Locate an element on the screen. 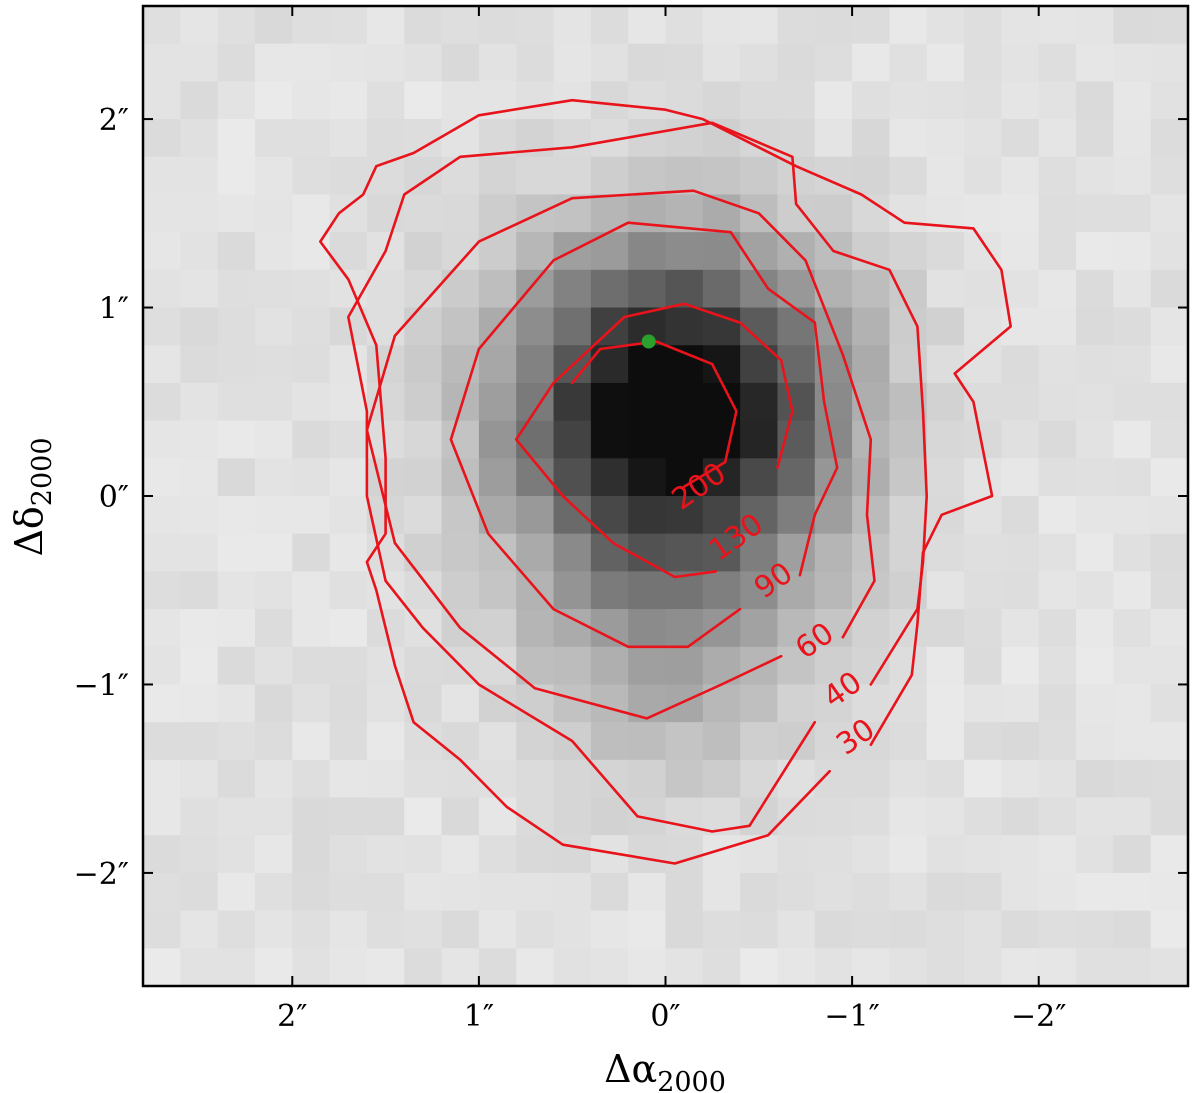  y-axis-label-sub: 2000 is located at coordinates (42, 471).